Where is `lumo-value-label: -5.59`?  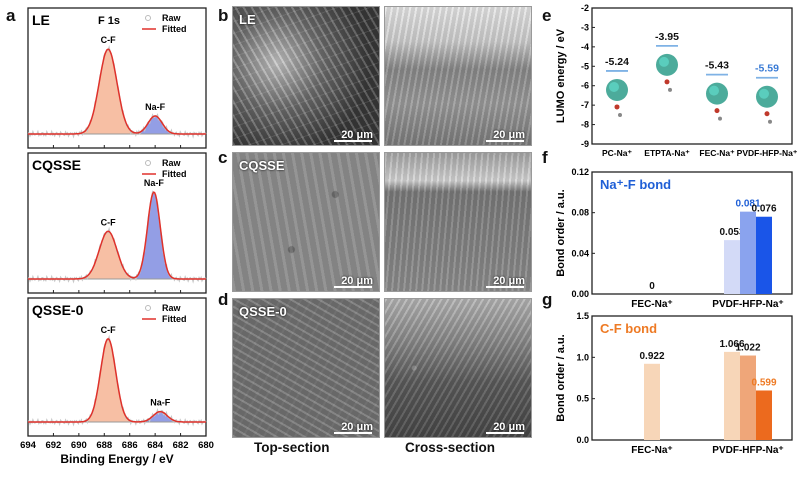 lumo-value-label: -5.59 is located at coordinates (767, 69).